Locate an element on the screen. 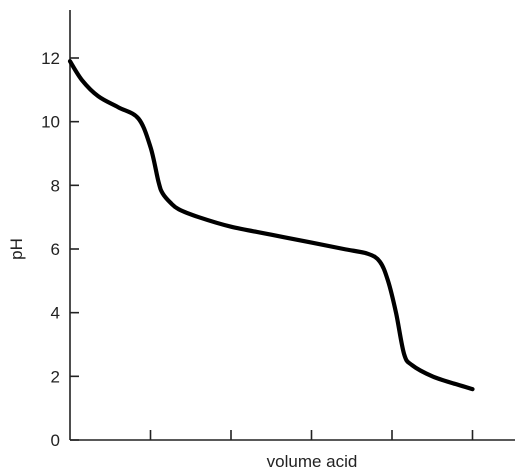  y-axis-label: pH is located at coordinates (16, 249).